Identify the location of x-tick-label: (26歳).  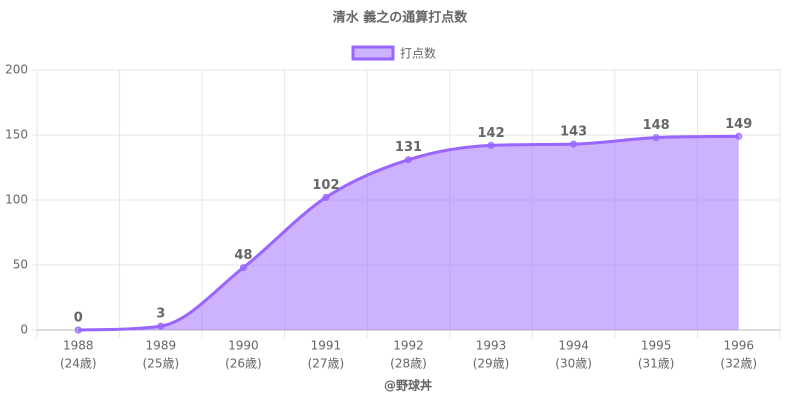
(243, 364).